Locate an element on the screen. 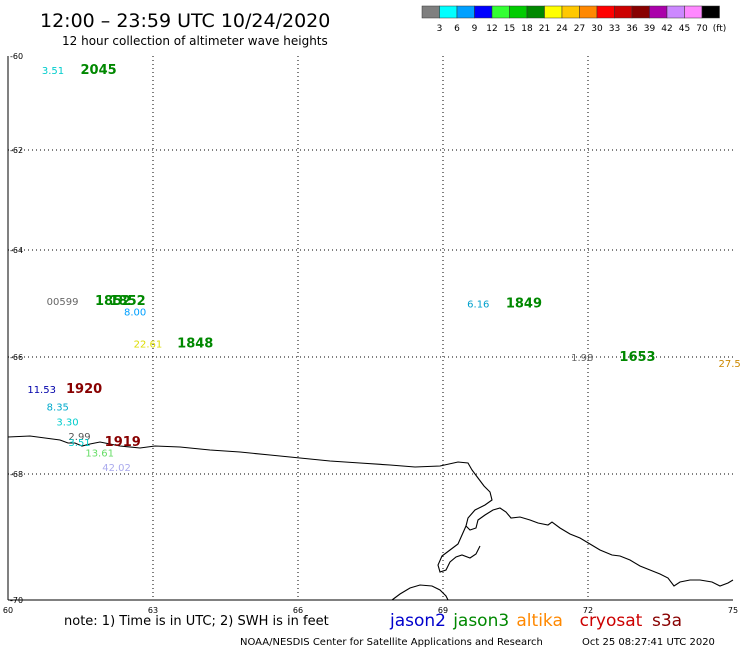  observation-height-label: 22.61 is located at coordinates (148, 345).